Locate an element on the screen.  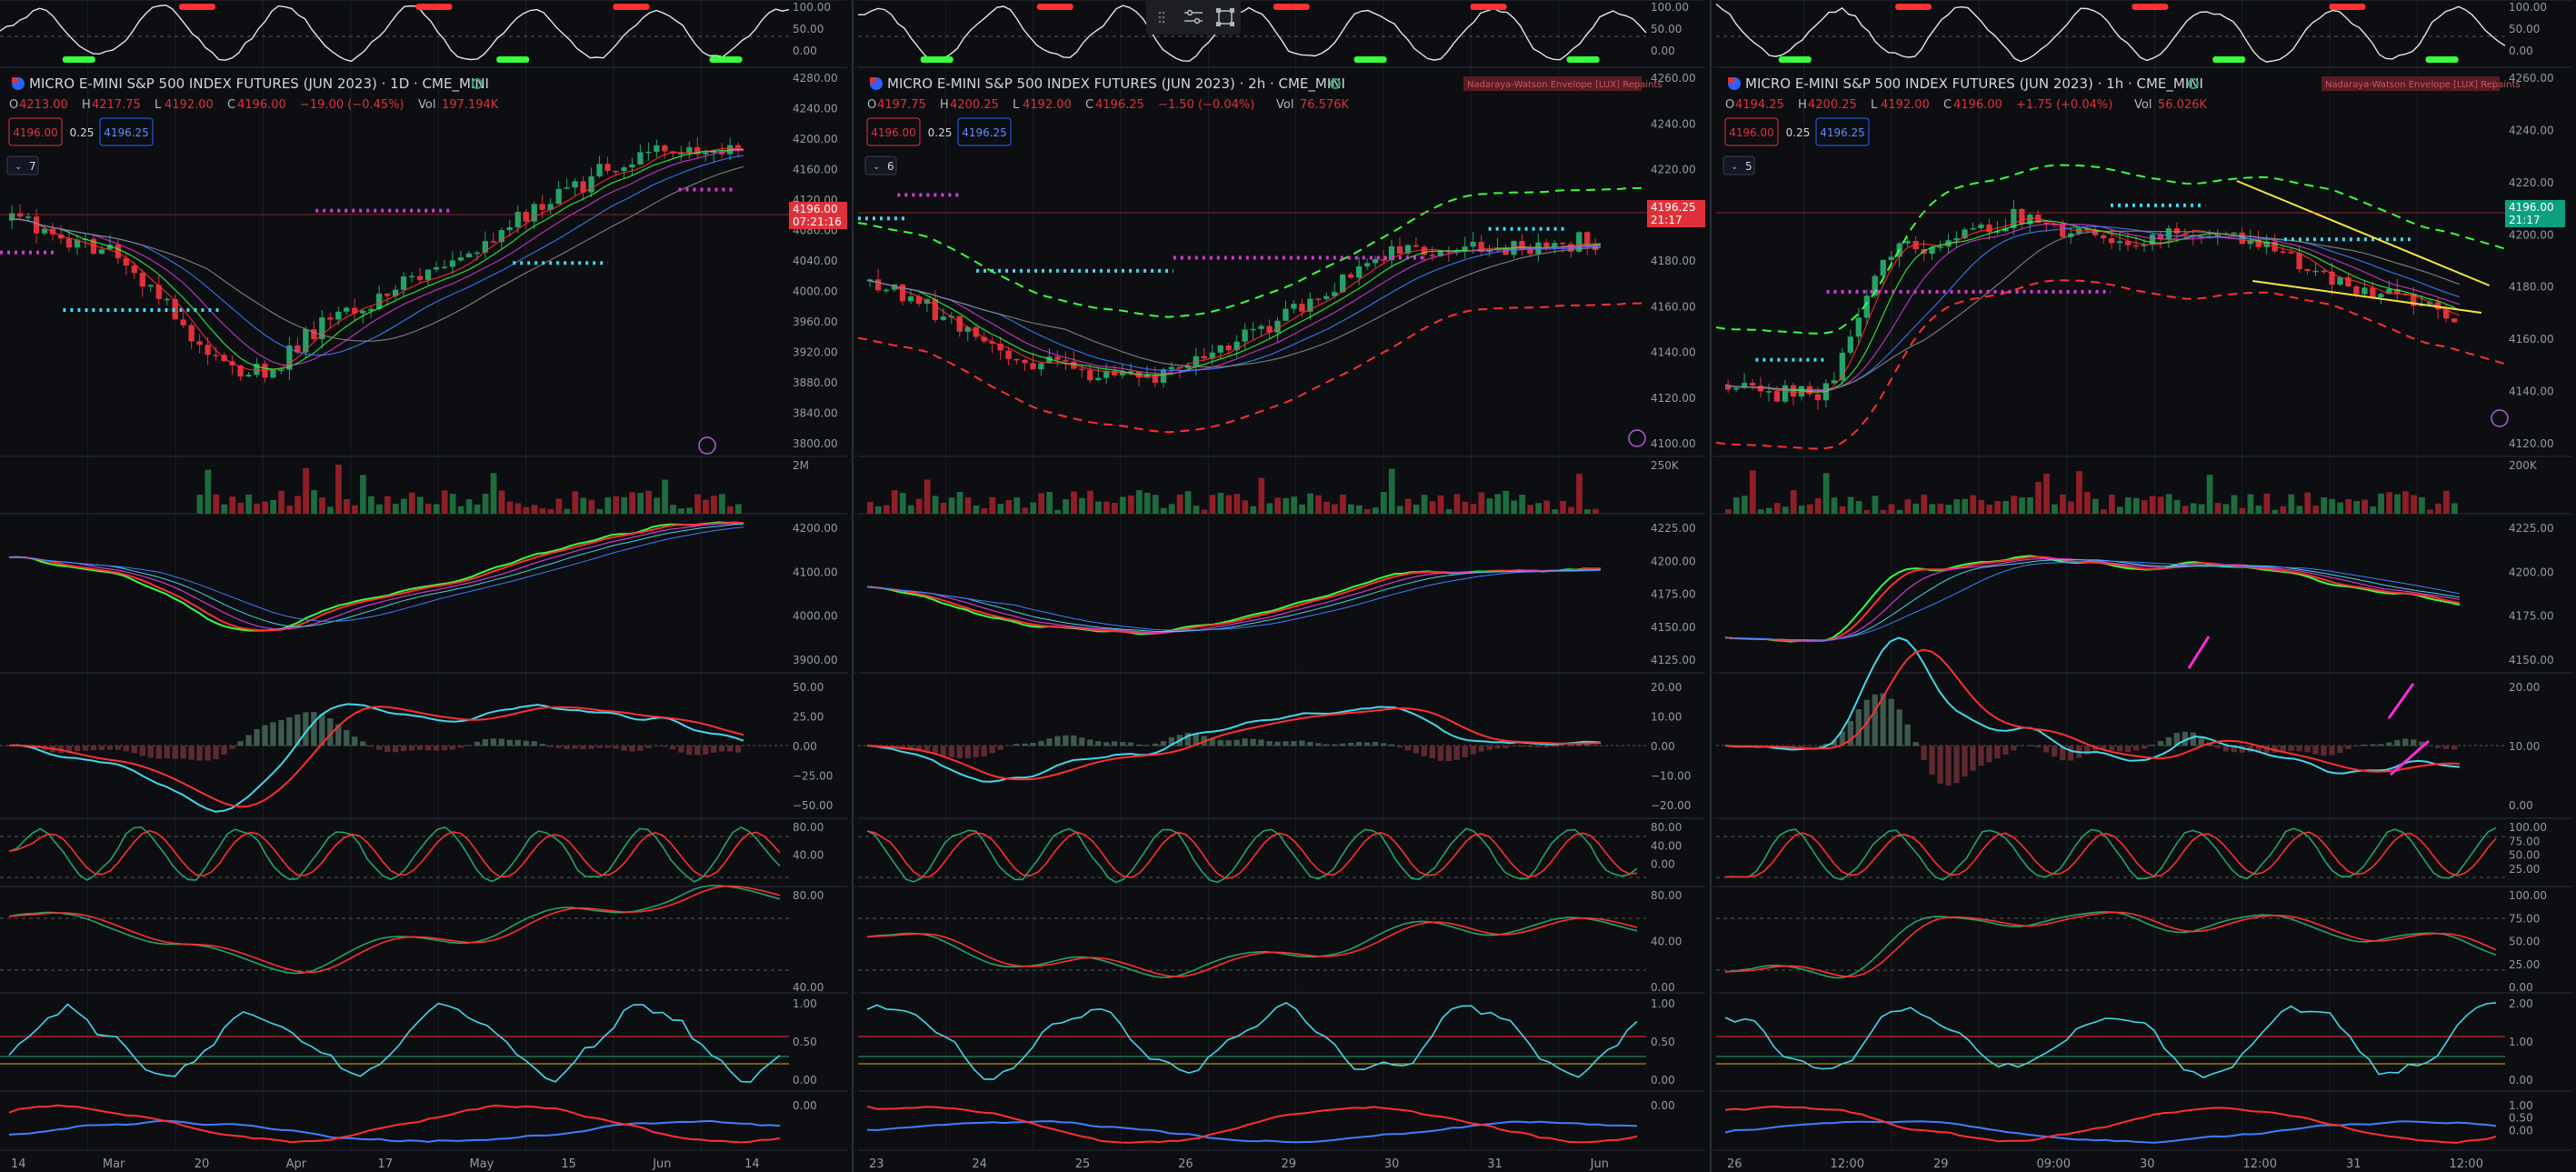
ohlc-change: +1.75 (+0.04%) is located at coordinates (2064, 105).